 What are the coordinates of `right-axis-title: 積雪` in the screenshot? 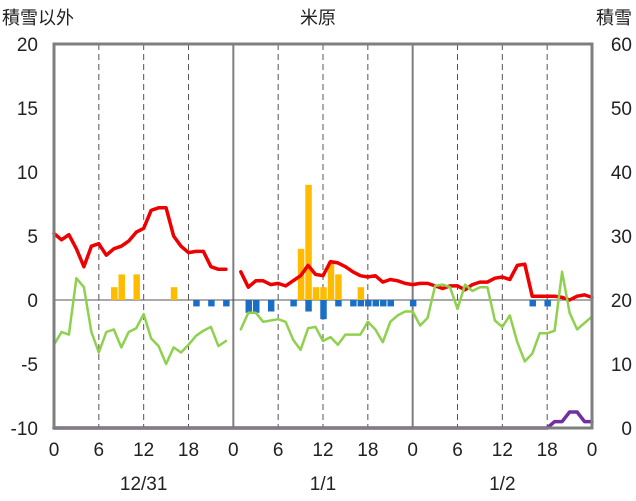 It's located at (614, 18).